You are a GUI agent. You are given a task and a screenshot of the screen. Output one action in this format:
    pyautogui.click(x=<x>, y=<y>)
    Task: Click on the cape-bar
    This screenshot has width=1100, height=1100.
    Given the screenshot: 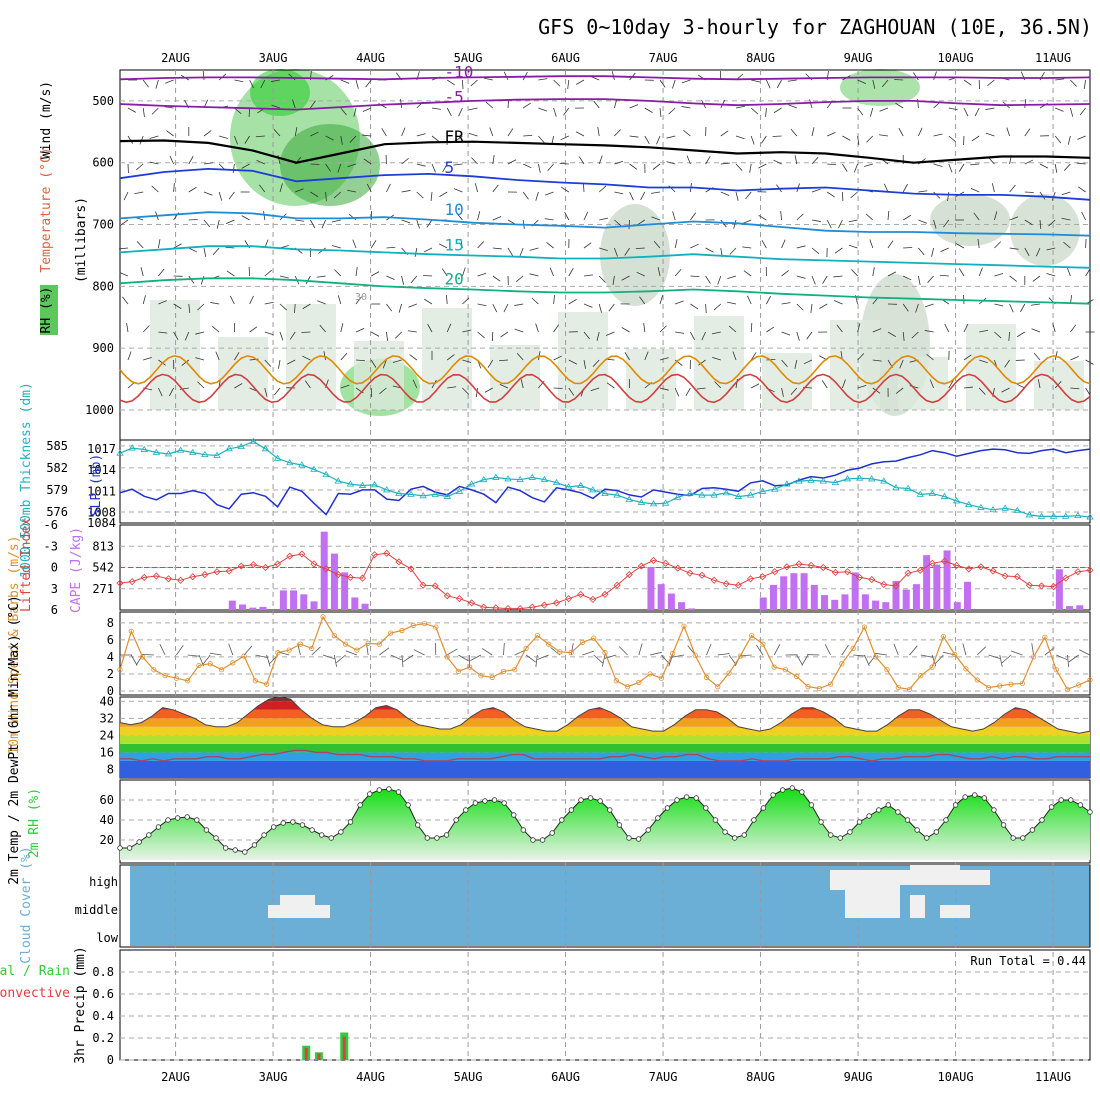 What is the action you would take?
    pyautogui.click(x=906, y=599)
    